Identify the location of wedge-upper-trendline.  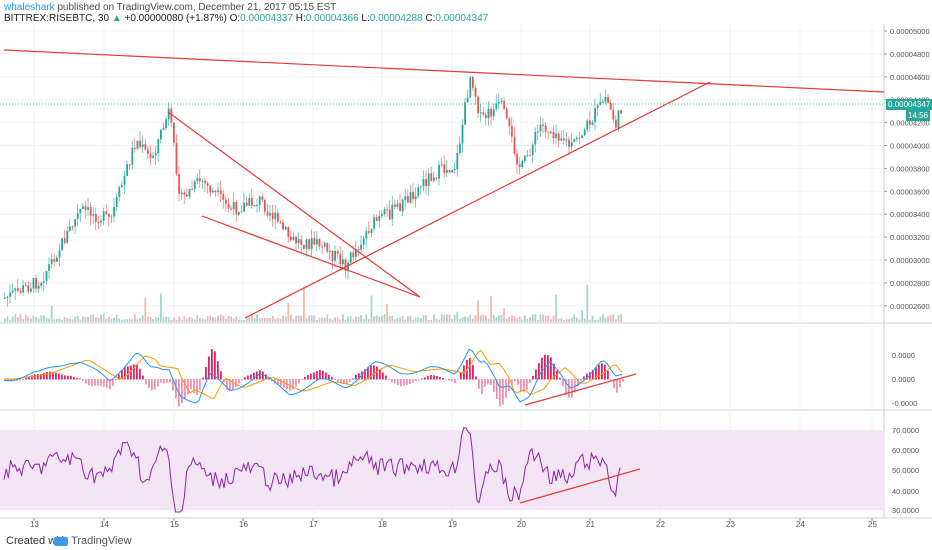
(294, 204).